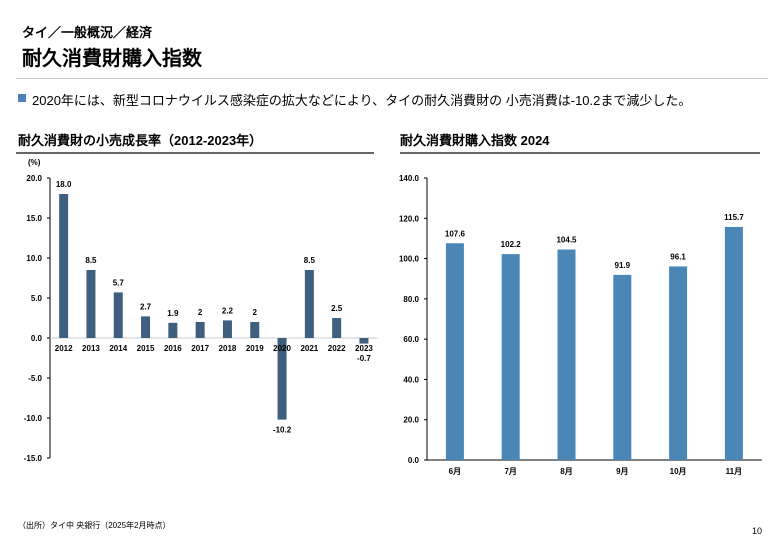 The height and width of the screenshot is (540, 780). I want to click on bar-2023, so click(364, 341).